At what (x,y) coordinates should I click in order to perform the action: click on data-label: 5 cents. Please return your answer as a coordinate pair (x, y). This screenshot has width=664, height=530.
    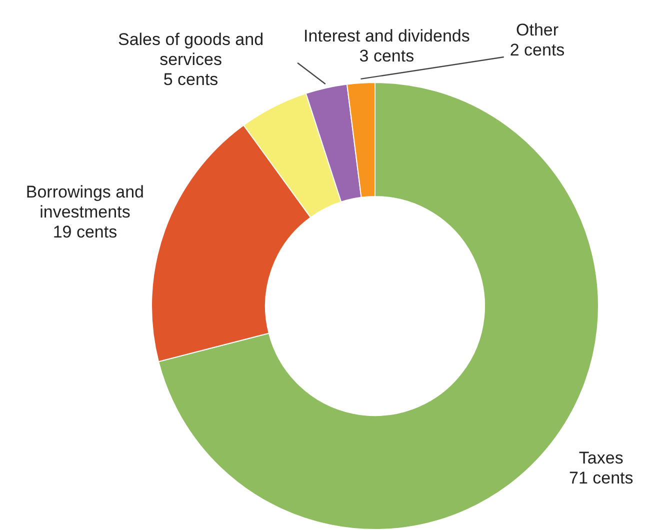
    Looking at the image, I should click on (190, 80).